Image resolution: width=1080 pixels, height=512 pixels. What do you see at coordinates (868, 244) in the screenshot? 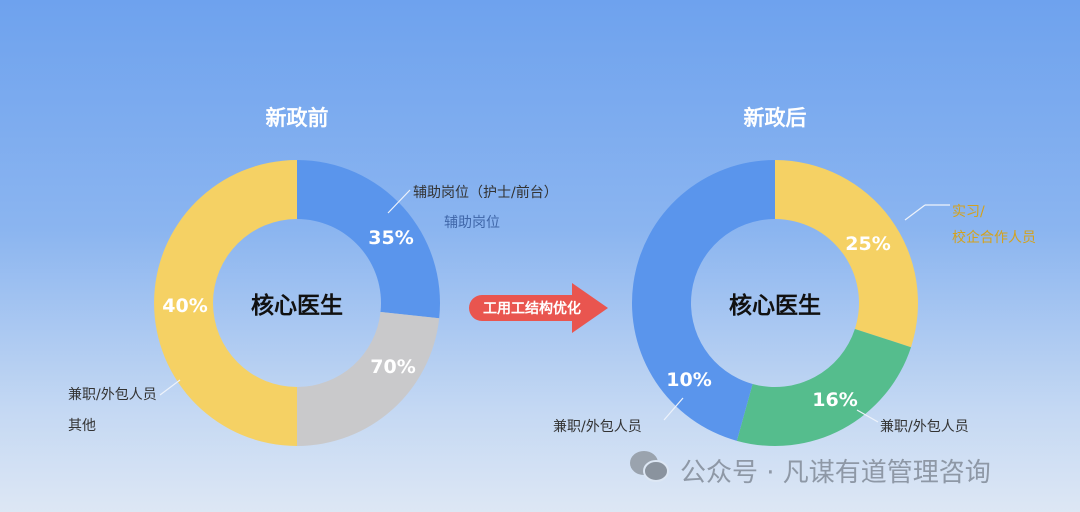
I see `slice-label: 25%` at bounding box center [868, 244].